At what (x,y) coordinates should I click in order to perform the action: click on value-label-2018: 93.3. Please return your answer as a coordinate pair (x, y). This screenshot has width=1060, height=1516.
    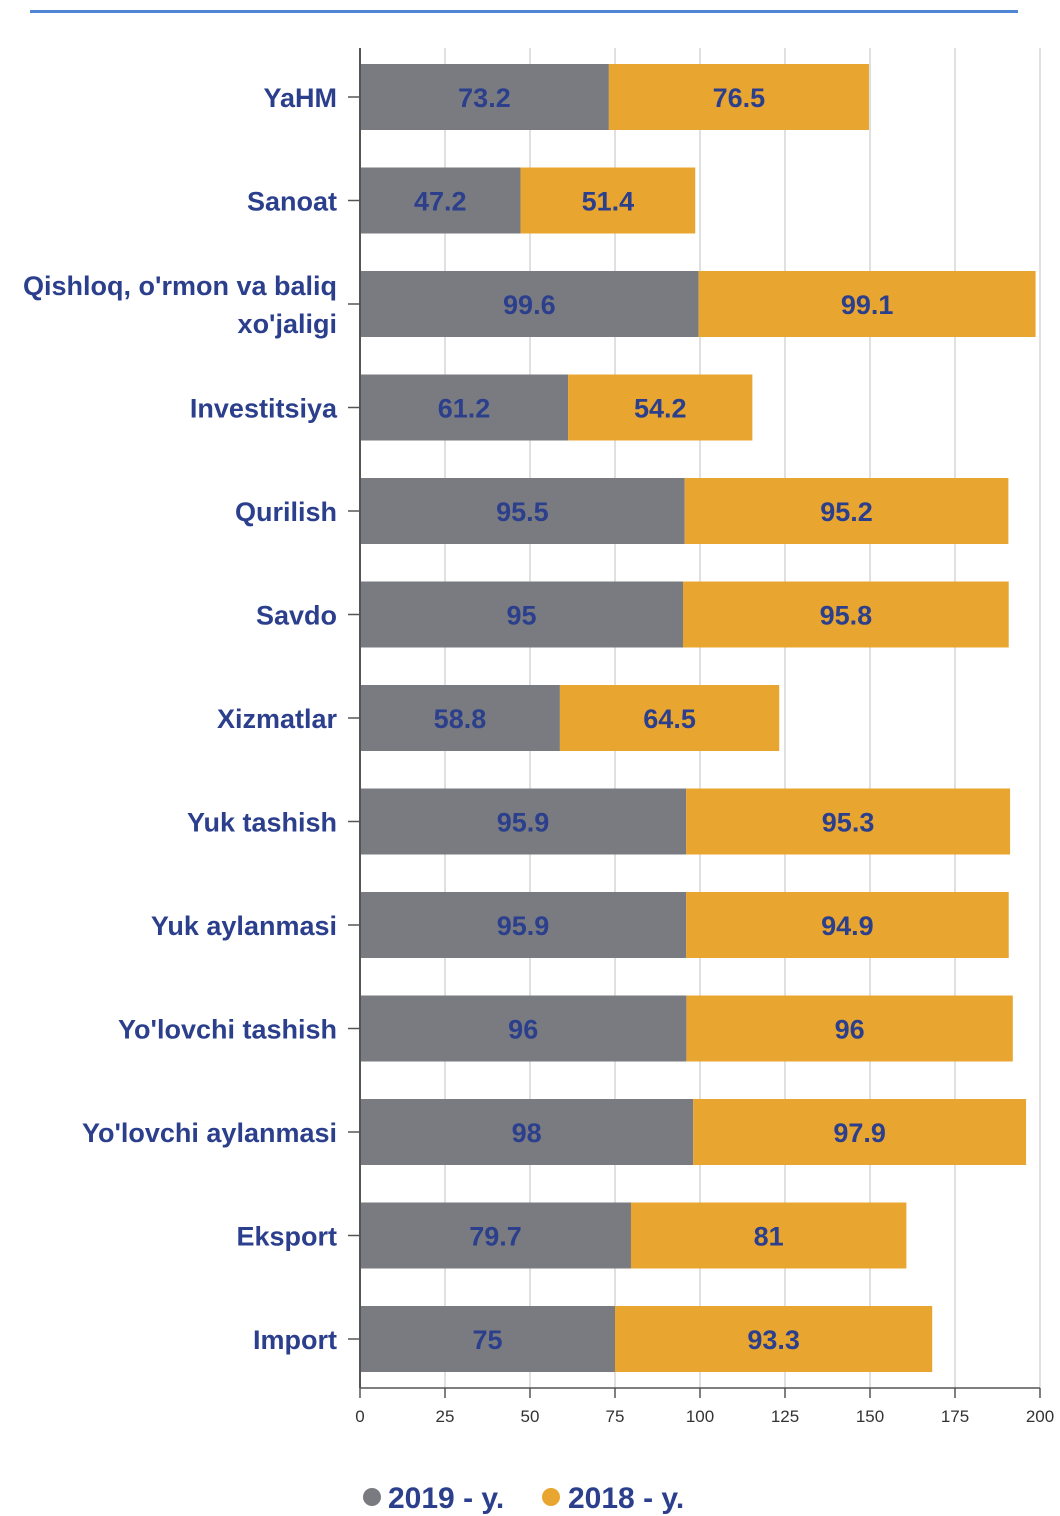
    Looking at the image, I should click on (773, 1340).